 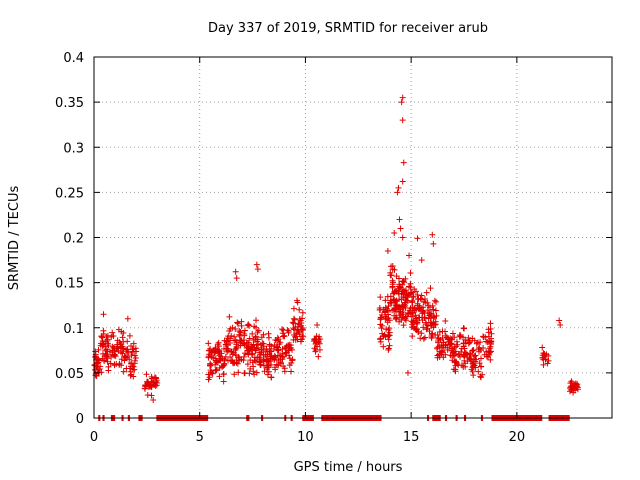 What do you see at coordinates (14, 238) in the screenshot?
I see `y-axis-title: SRMTID / TECUs` at bounding box center [14, 238].